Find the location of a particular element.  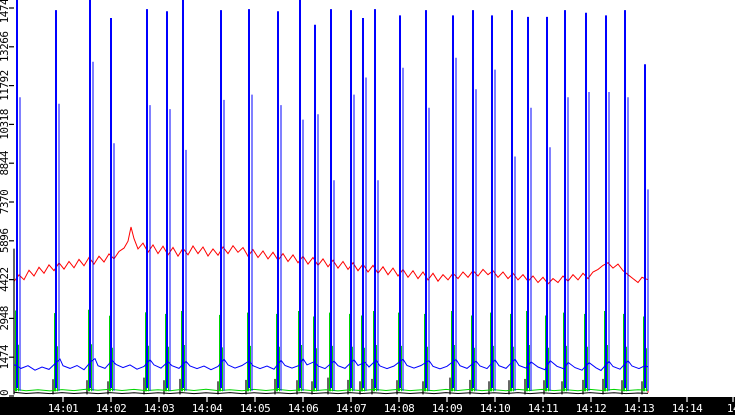

x-tick-label: 14:14 is located at coordinates (687, 408).